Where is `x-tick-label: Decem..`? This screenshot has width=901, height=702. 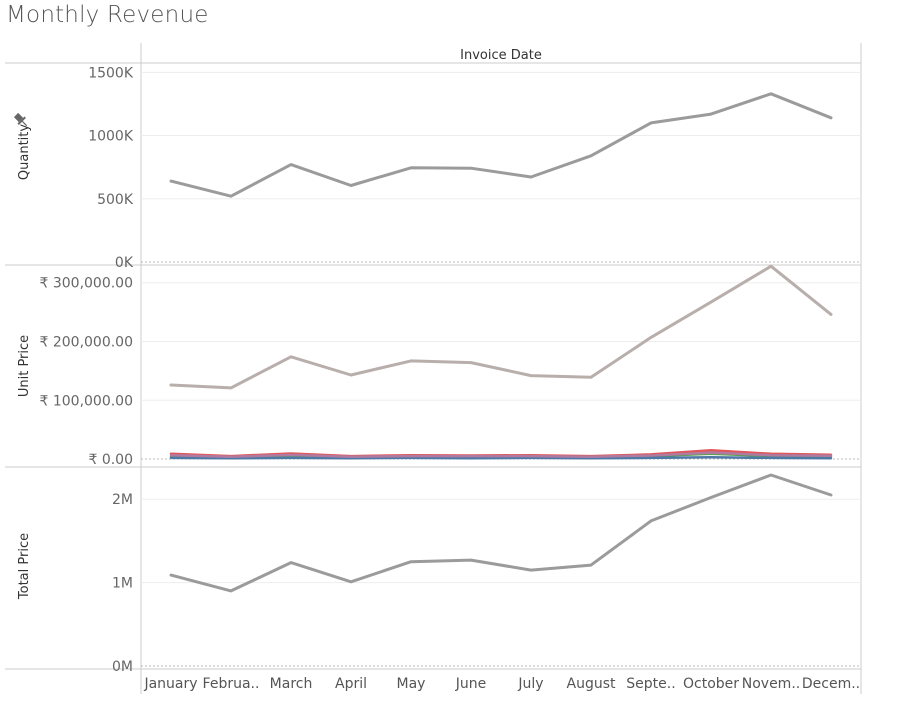 x-tick-label: Decem.. is located at coordinates (831, 684).